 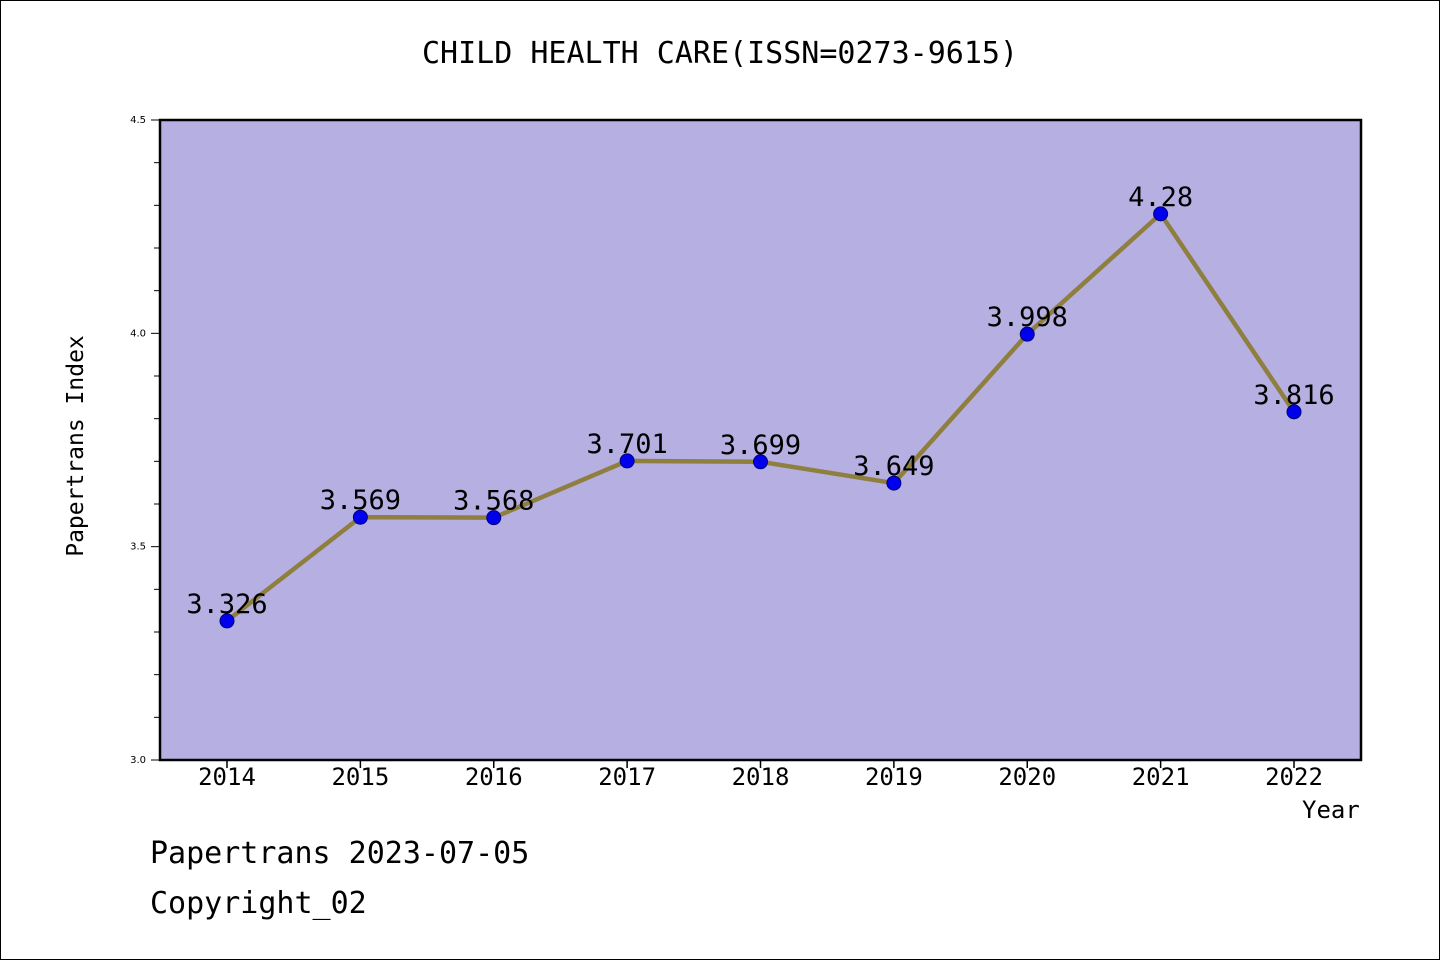 I want to click on x-axis-label: Year, so click(x=1331, y=810).